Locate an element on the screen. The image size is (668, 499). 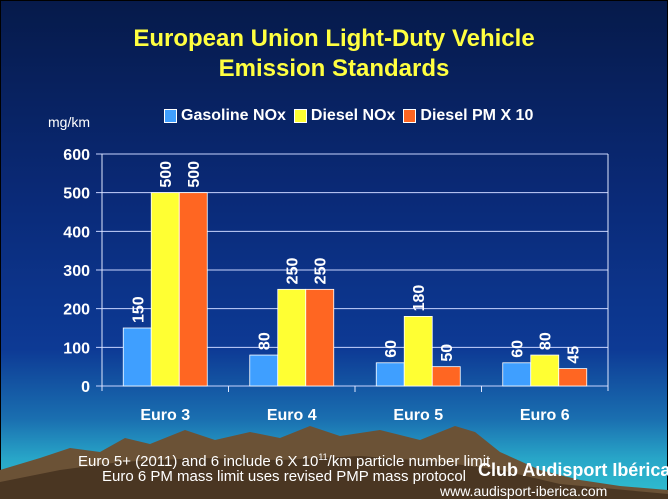
data-label: 180 is located at coordinates (419, 298).